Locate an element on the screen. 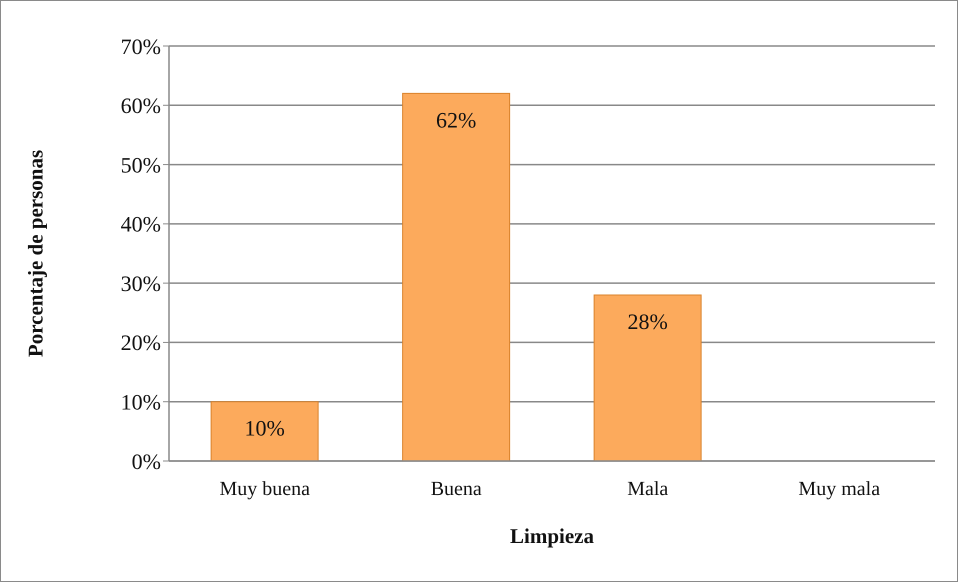 The width and height of the screenshot is (958, 582). y-tick-label: 60% is located at coordinates (140, 105).